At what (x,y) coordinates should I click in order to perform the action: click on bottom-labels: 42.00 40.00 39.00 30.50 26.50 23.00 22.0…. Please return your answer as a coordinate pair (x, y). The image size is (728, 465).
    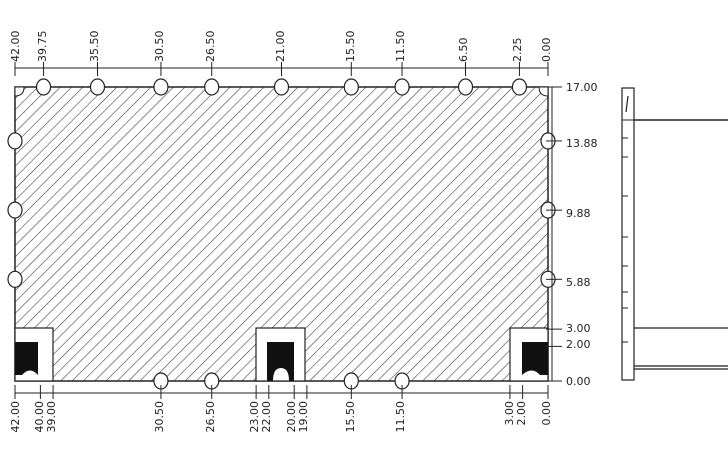
    Looking at the image, I should click on (281, 417).